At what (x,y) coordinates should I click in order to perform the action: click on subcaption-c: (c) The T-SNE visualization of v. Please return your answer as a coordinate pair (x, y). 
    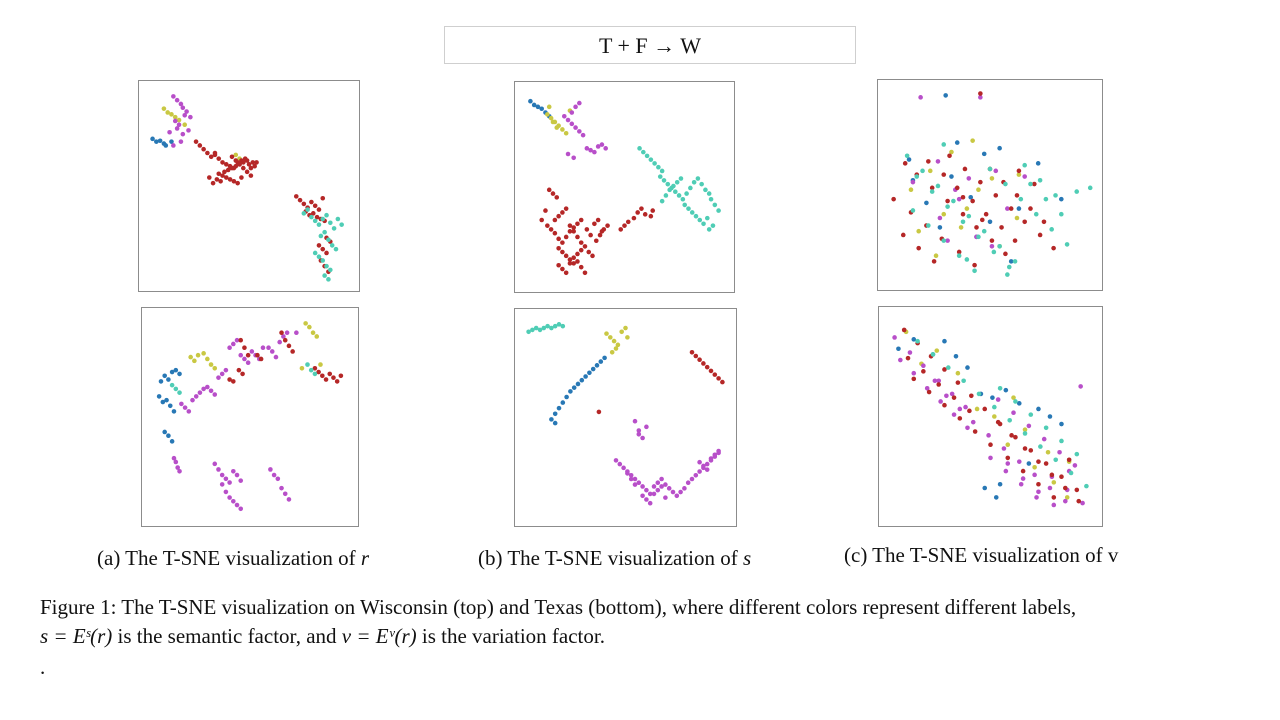
    Looking at the image, I should click on (981, 555).